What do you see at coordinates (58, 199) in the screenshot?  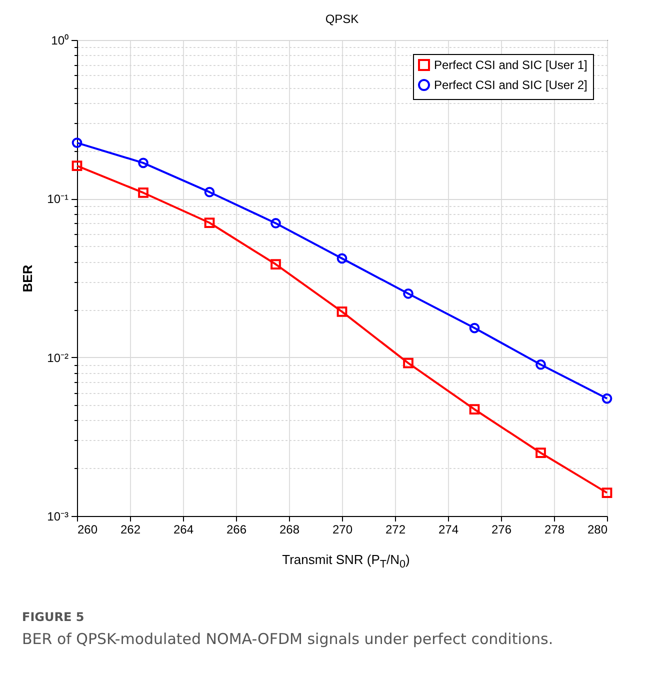 I see `y-tick-label: 10⁻¹` at bounding box center [58, 199].